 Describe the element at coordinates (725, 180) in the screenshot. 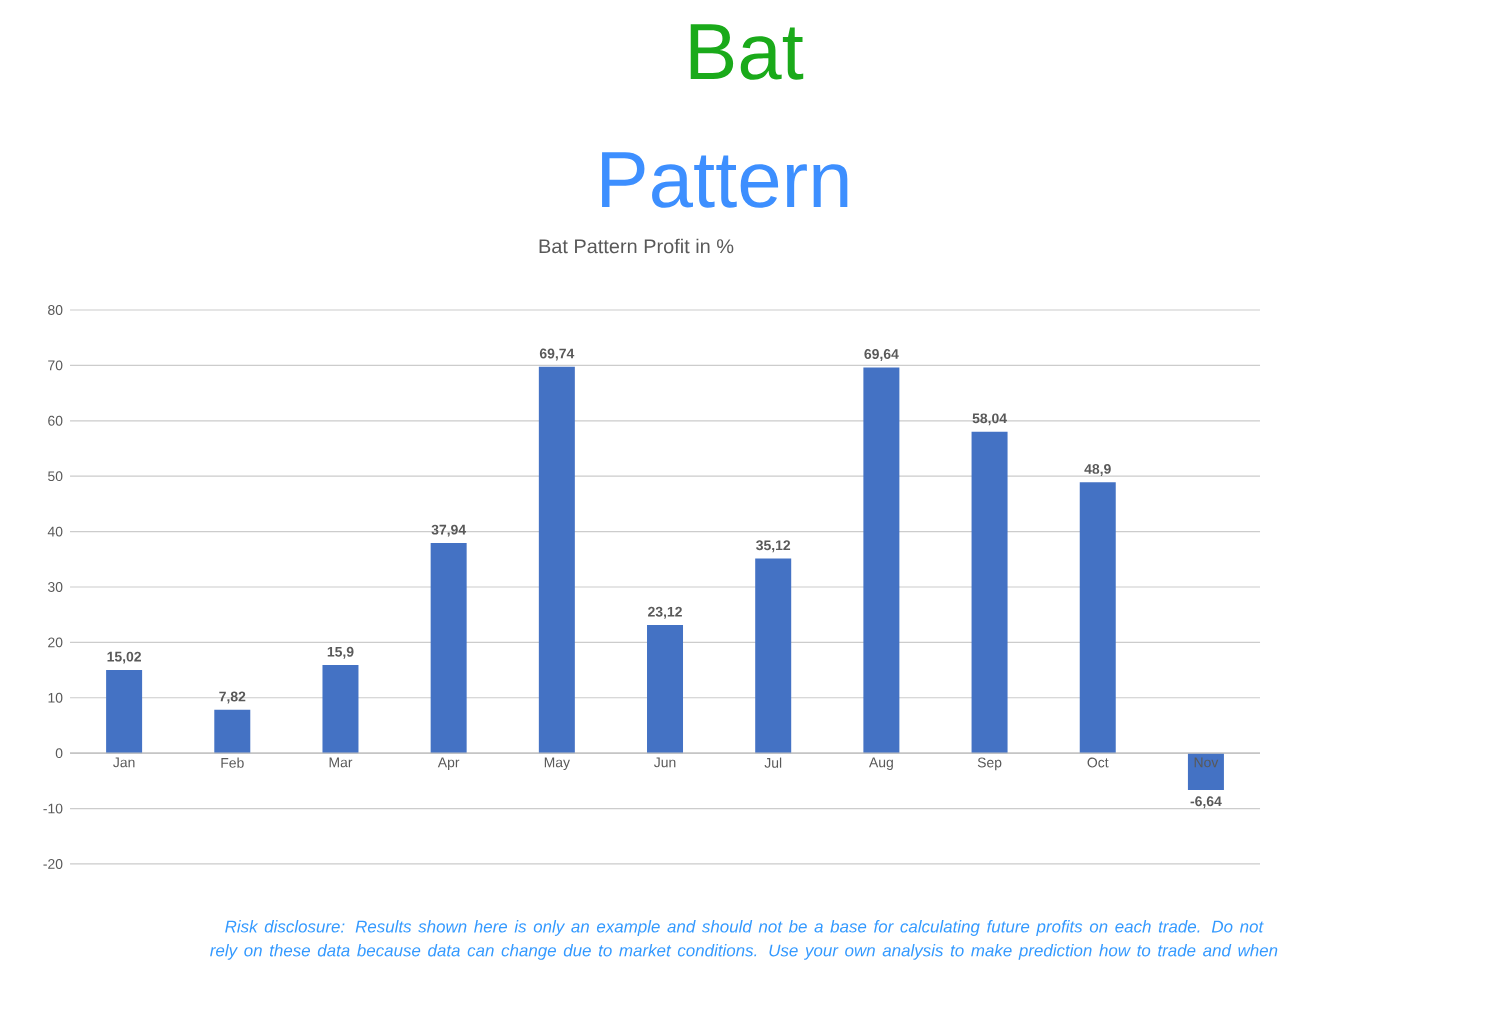

I see `text: Pattern` at that location.